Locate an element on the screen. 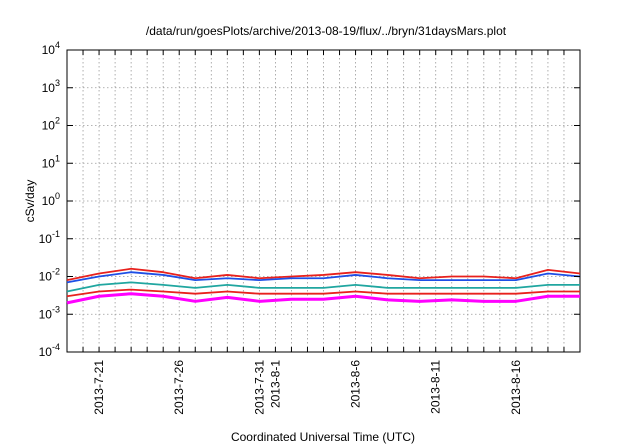  x-tick-label: 2013-7-26 is located at coordinates (179, 387).